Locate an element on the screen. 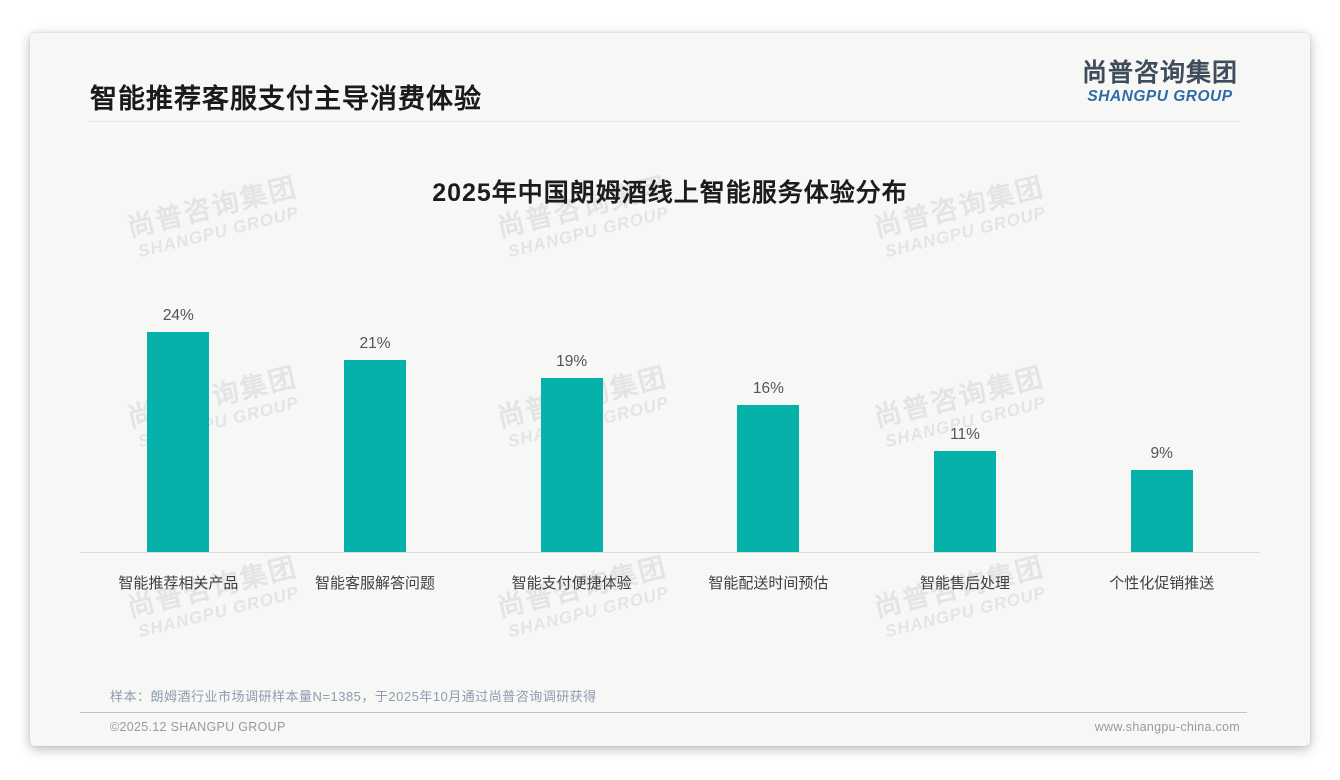  bar-column: 24% is located at coordinates (178, 417).